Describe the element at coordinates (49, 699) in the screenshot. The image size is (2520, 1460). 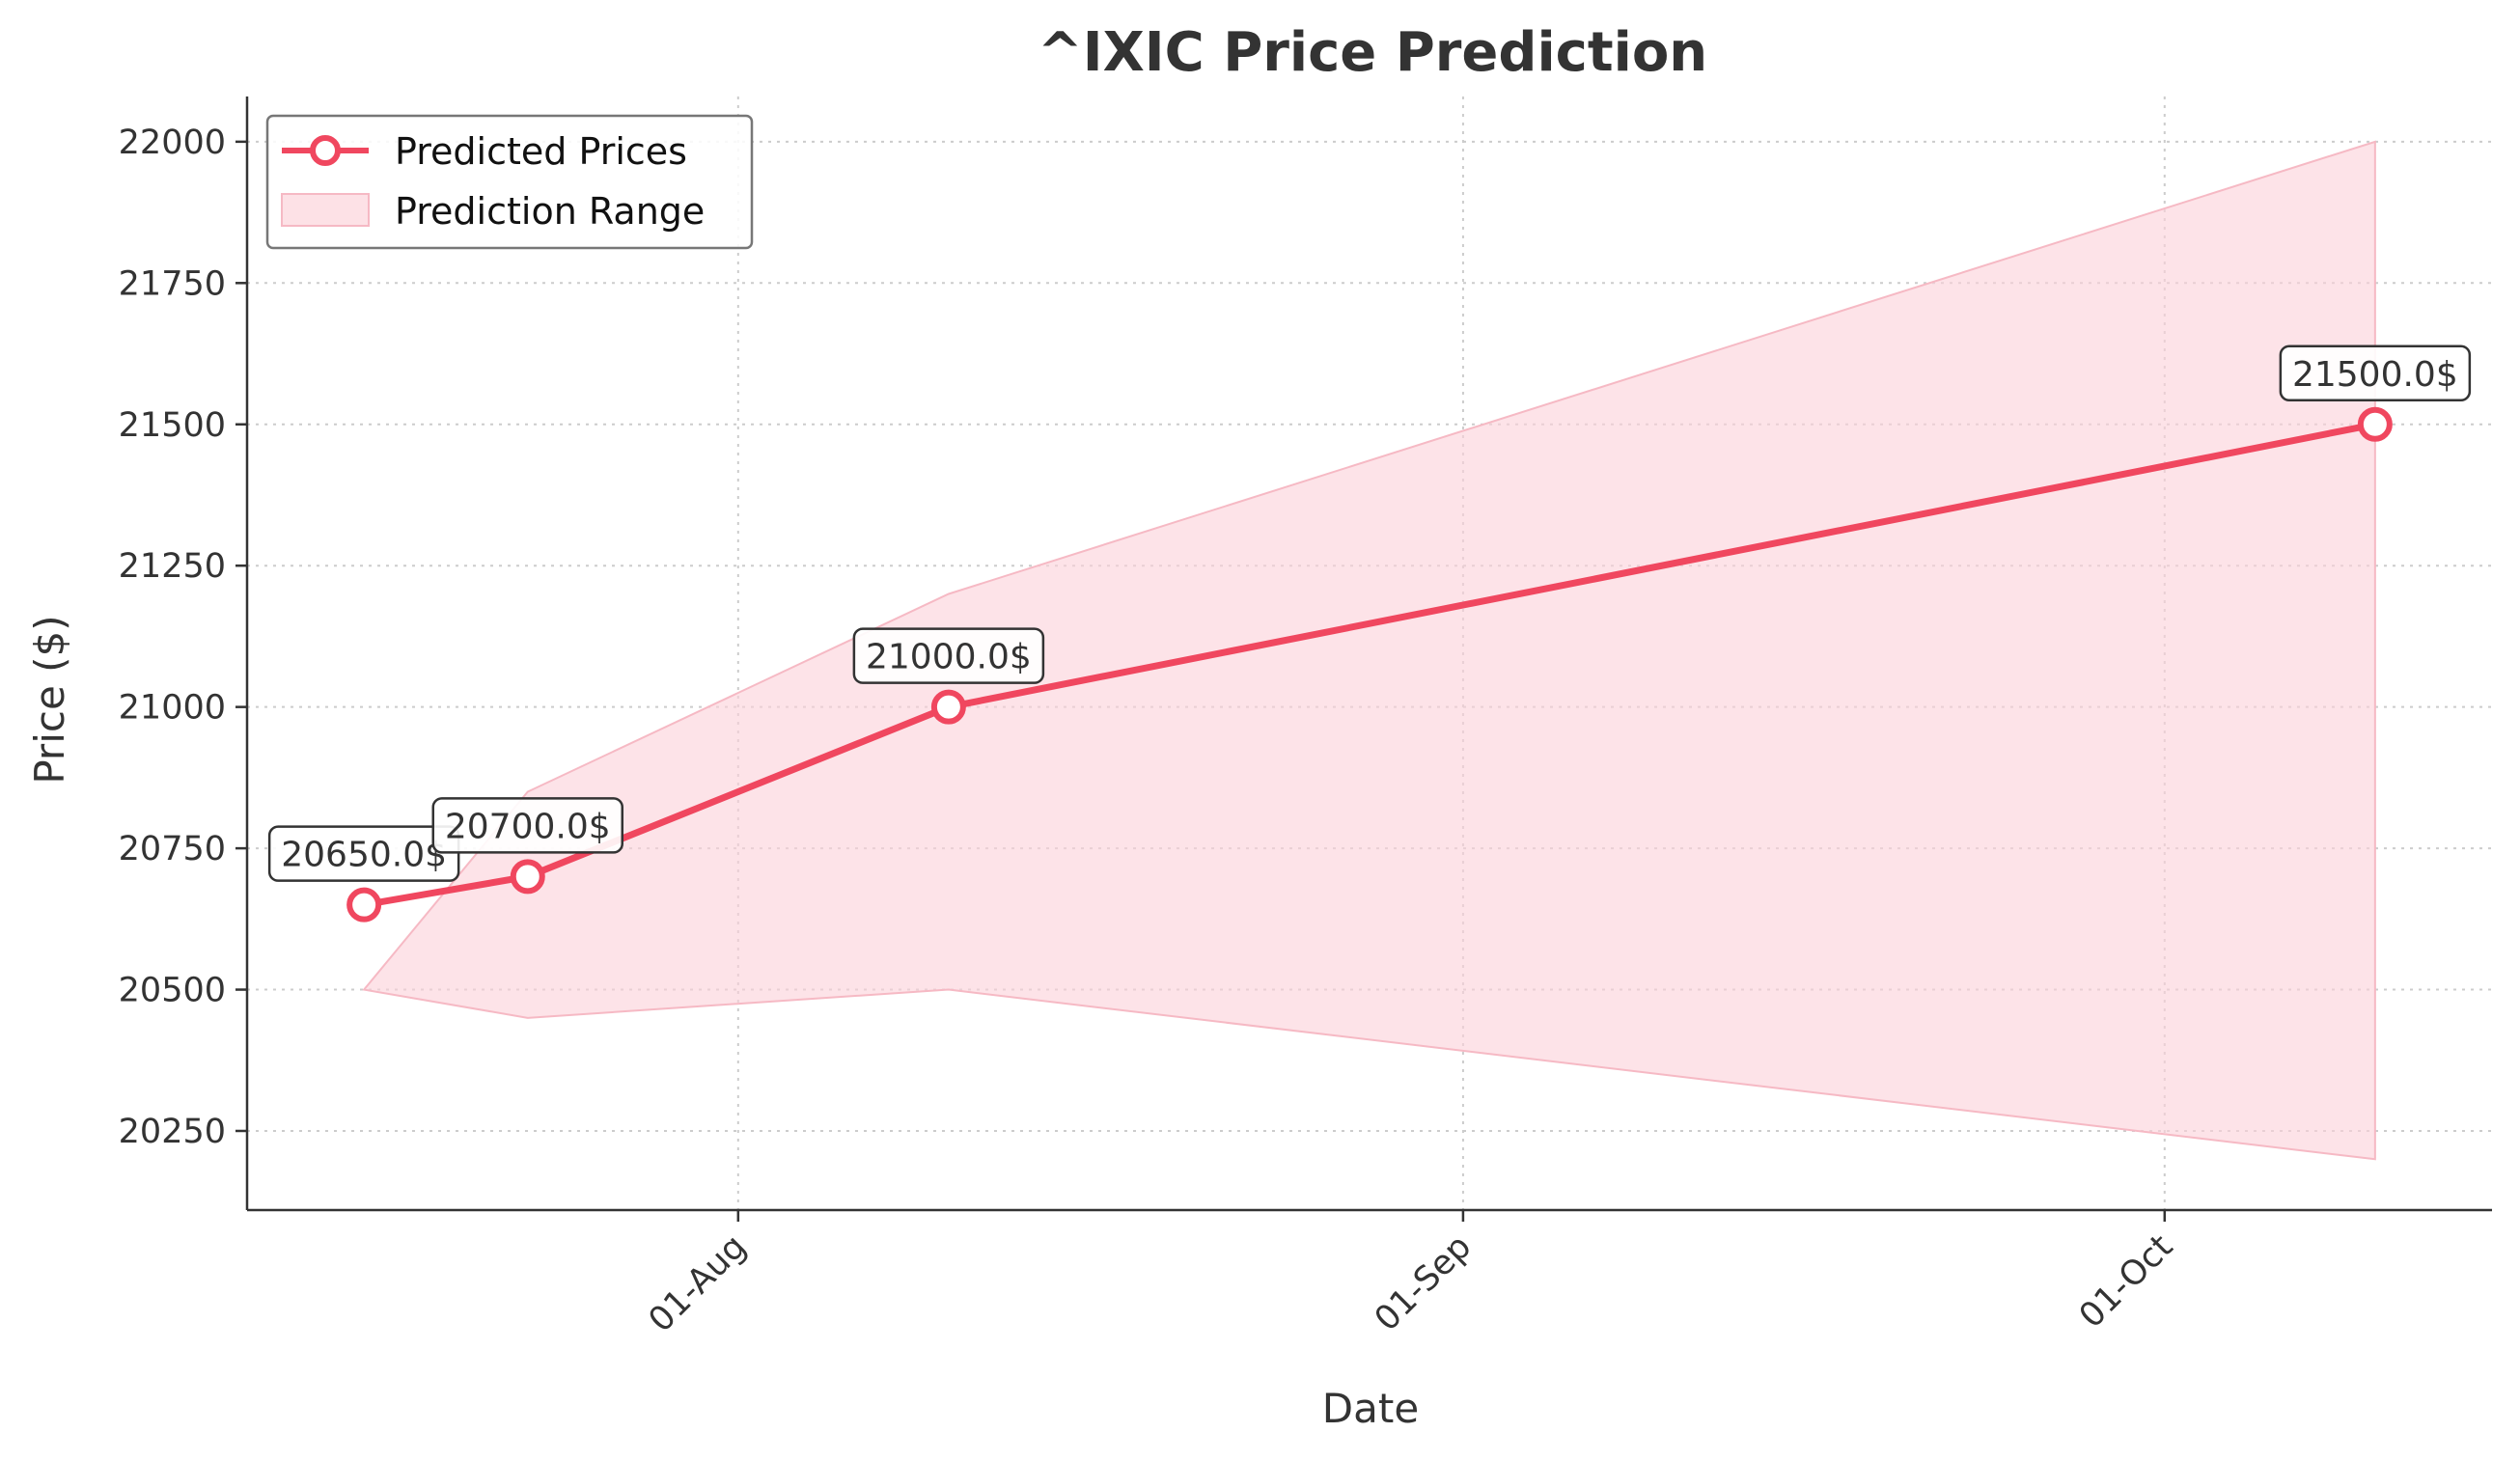
I see `y-axis-label: Price ($)` at that location.